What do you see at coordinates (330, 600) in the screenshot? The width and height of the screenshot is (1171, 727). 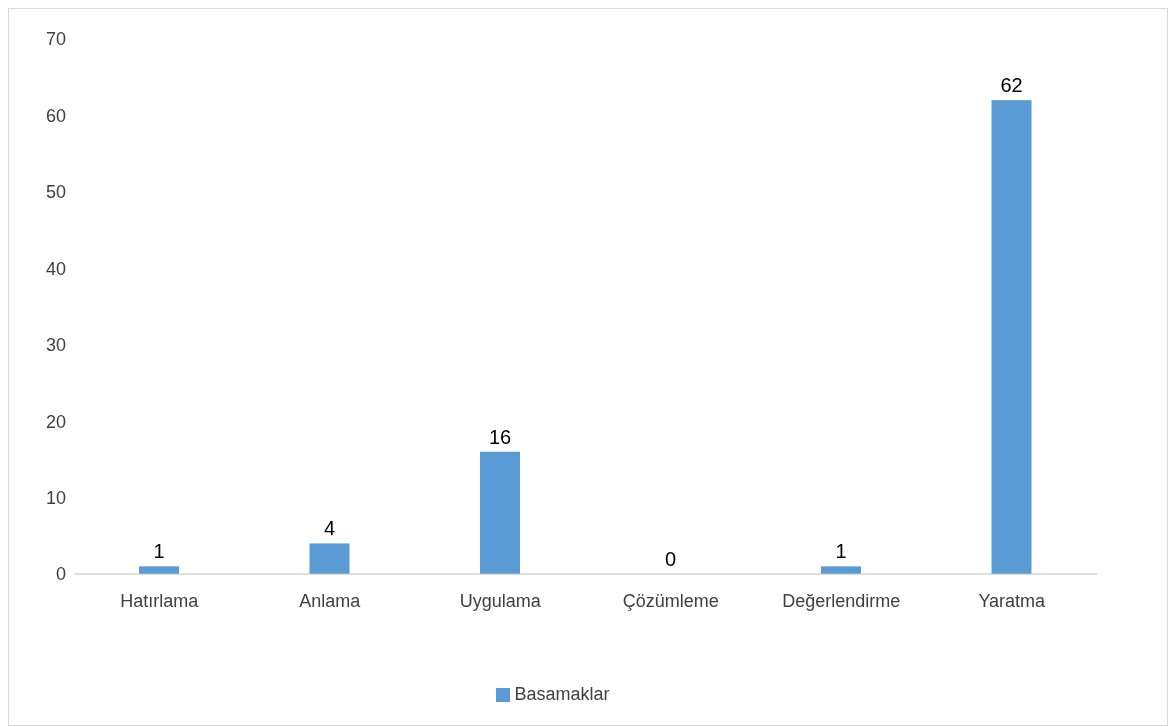 I see `x-tick-label: Anlama` at bounding box center [330, 600].